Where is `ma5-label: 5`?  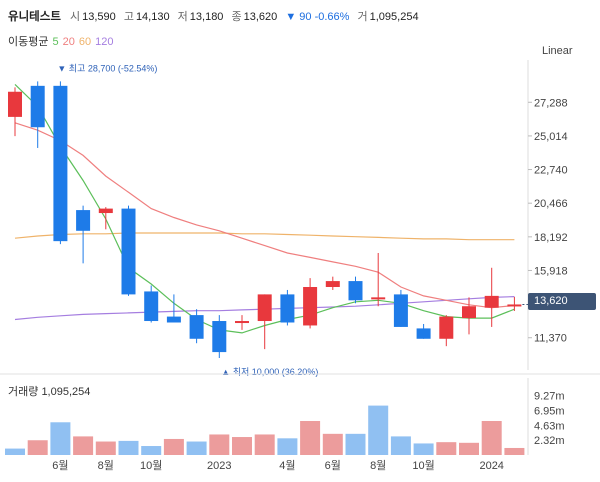 ma5-label: 5 is located at coordinates (55, 42).